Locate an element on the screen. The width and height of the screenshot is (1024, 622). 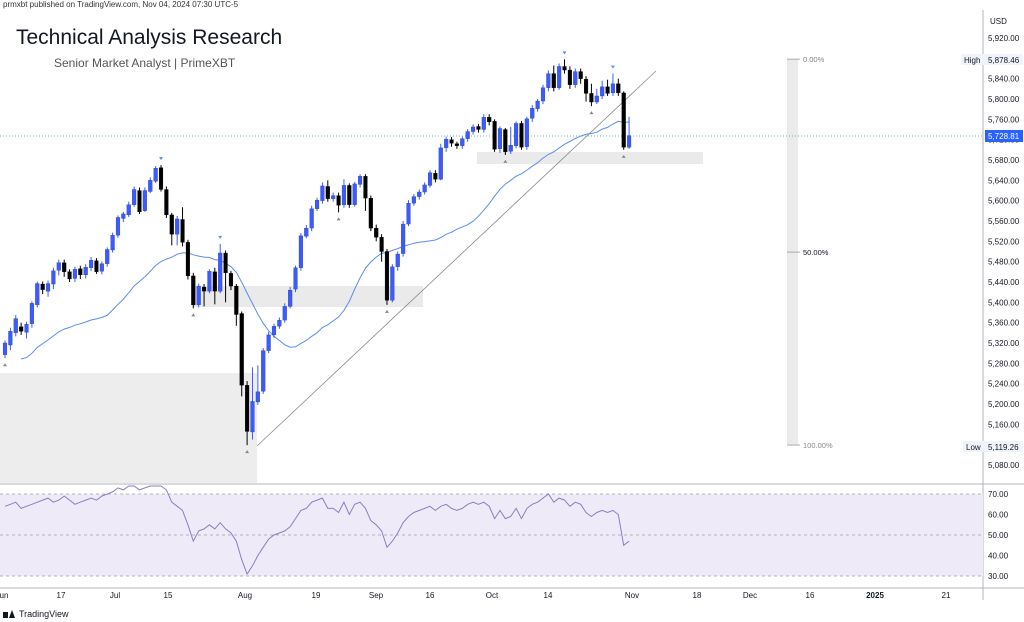
high-badge-bg is located at coordinates (973, 59).